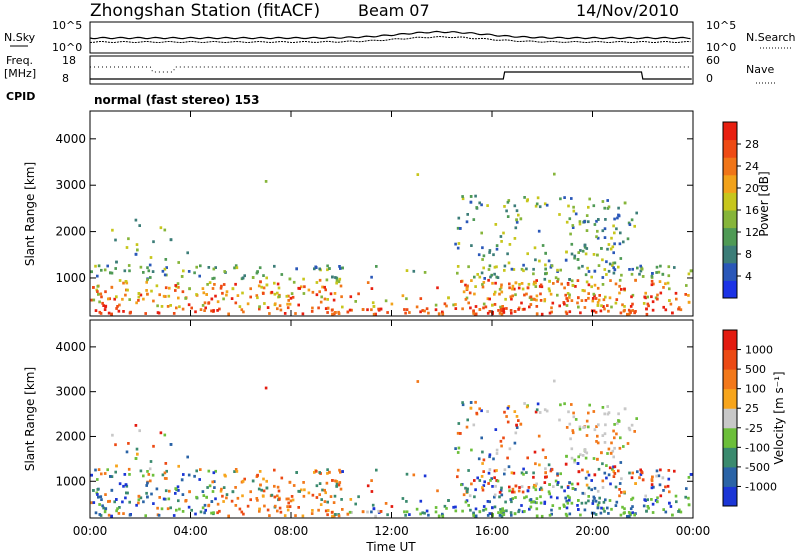  What do you see at coordinates (755, 389) in the screenshot?
I see `colorbar-tick-label: 100` at bounding box center [755, 389].